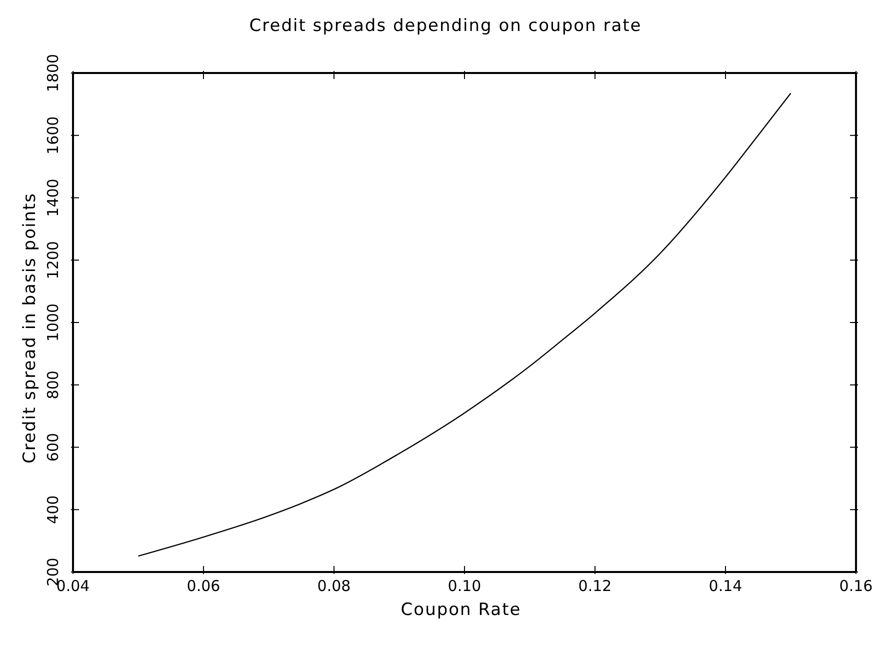  I want to click on y-tick-label: 600, so click(53, 447).